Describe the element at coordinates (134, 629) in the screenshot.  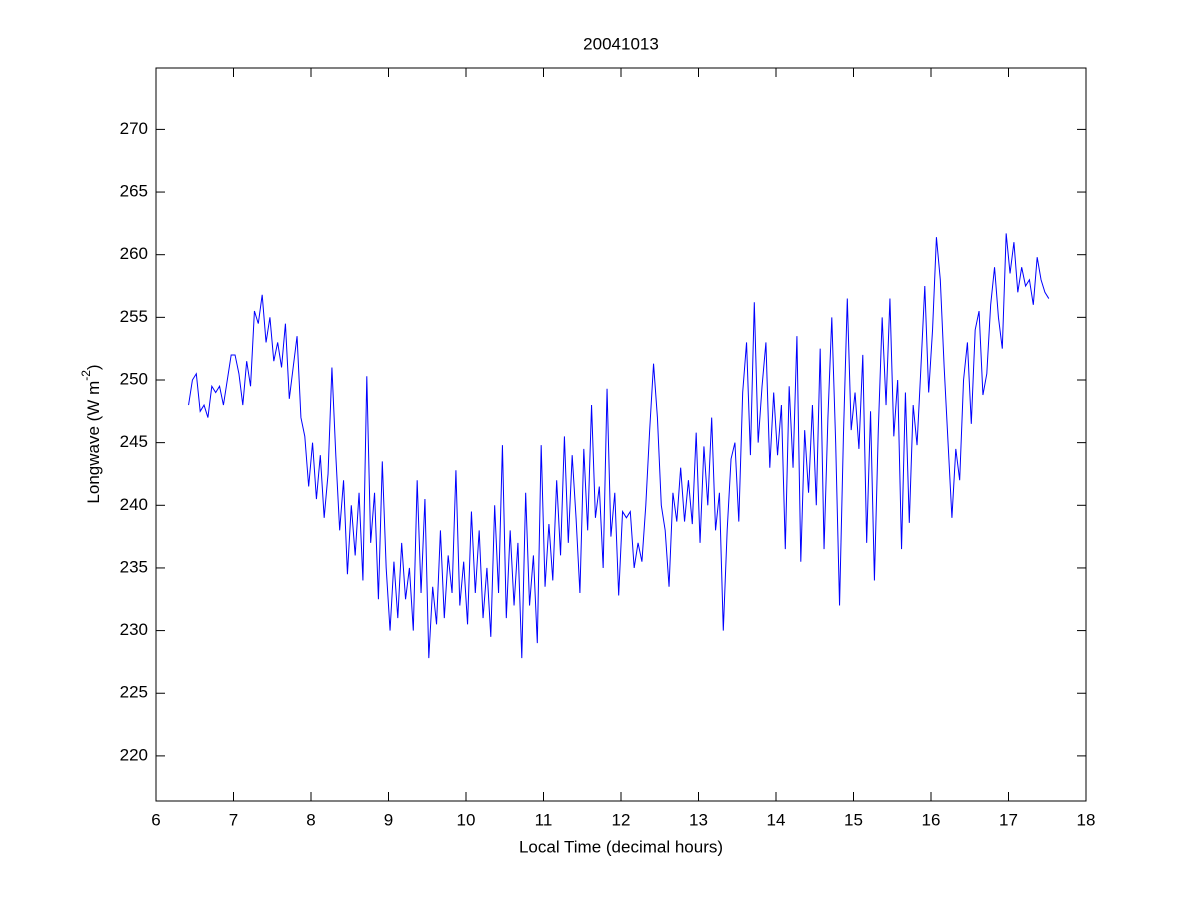
I see `y-tick-label: 230` at that location.